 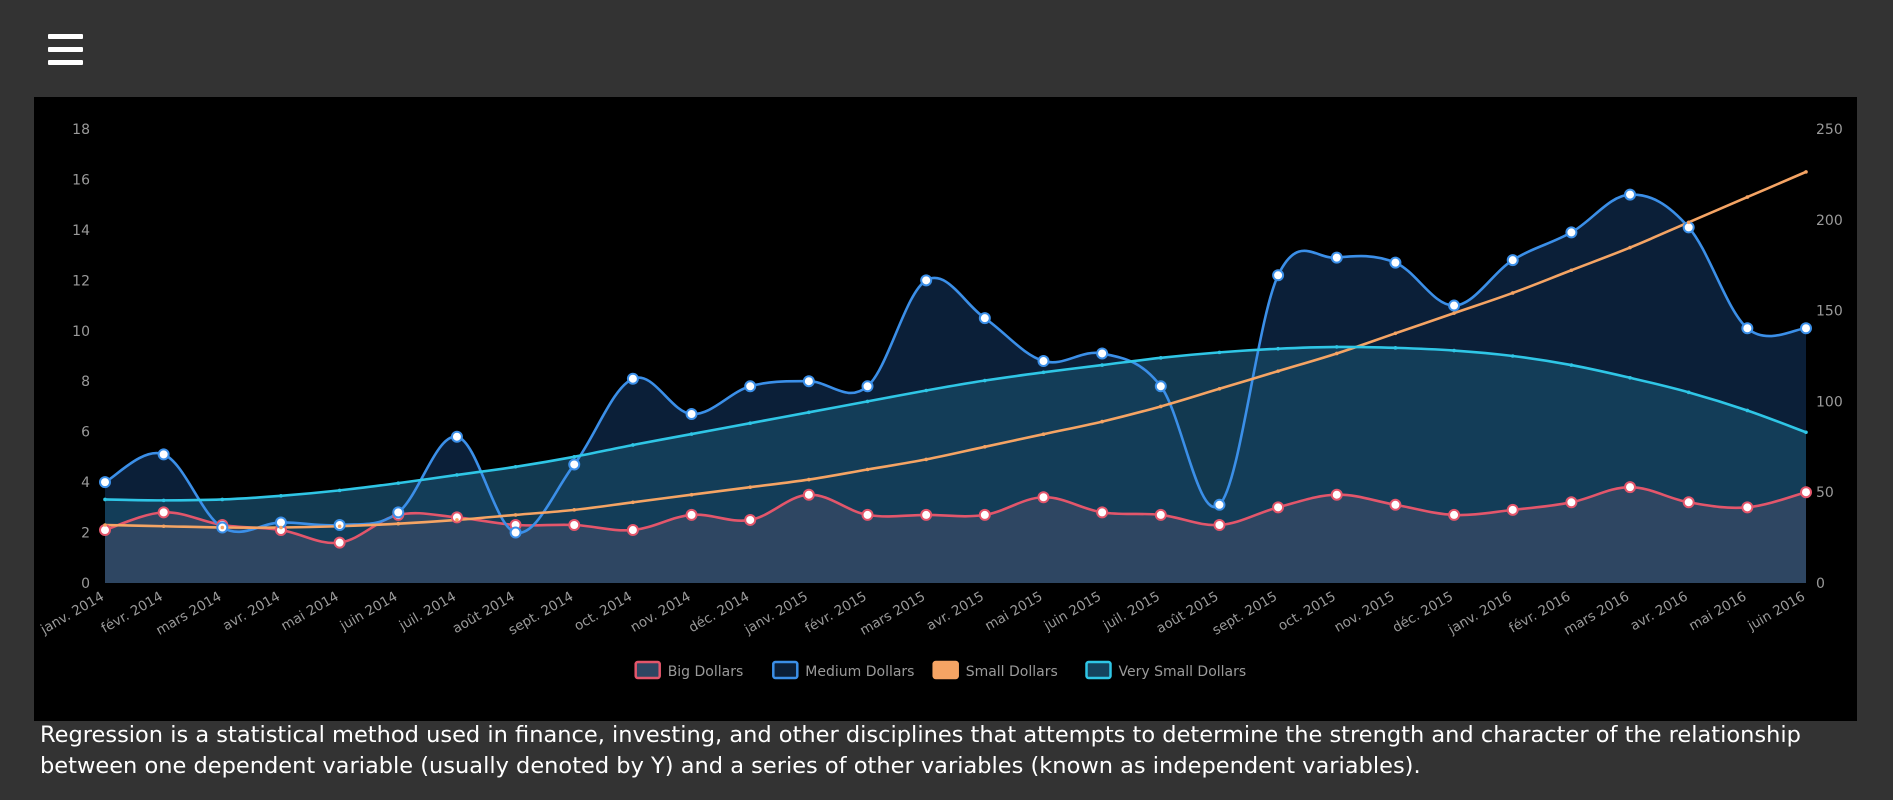 I want to click on x-tick-label: avr. 2015, so click(x=955, y=612).